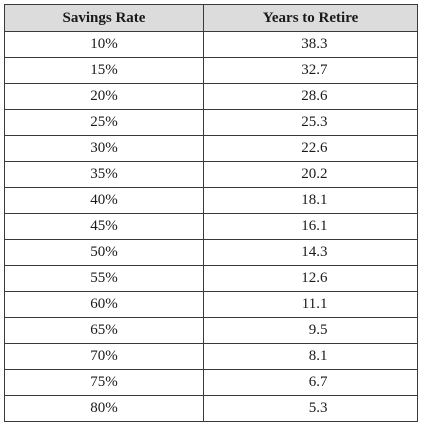 The height and width of the screenshot is (423, 421). What do you see at coordinates (104, 330) in the screenshot?
I see `savings-rate-cell: 65%` at bounding box center [104, 330].